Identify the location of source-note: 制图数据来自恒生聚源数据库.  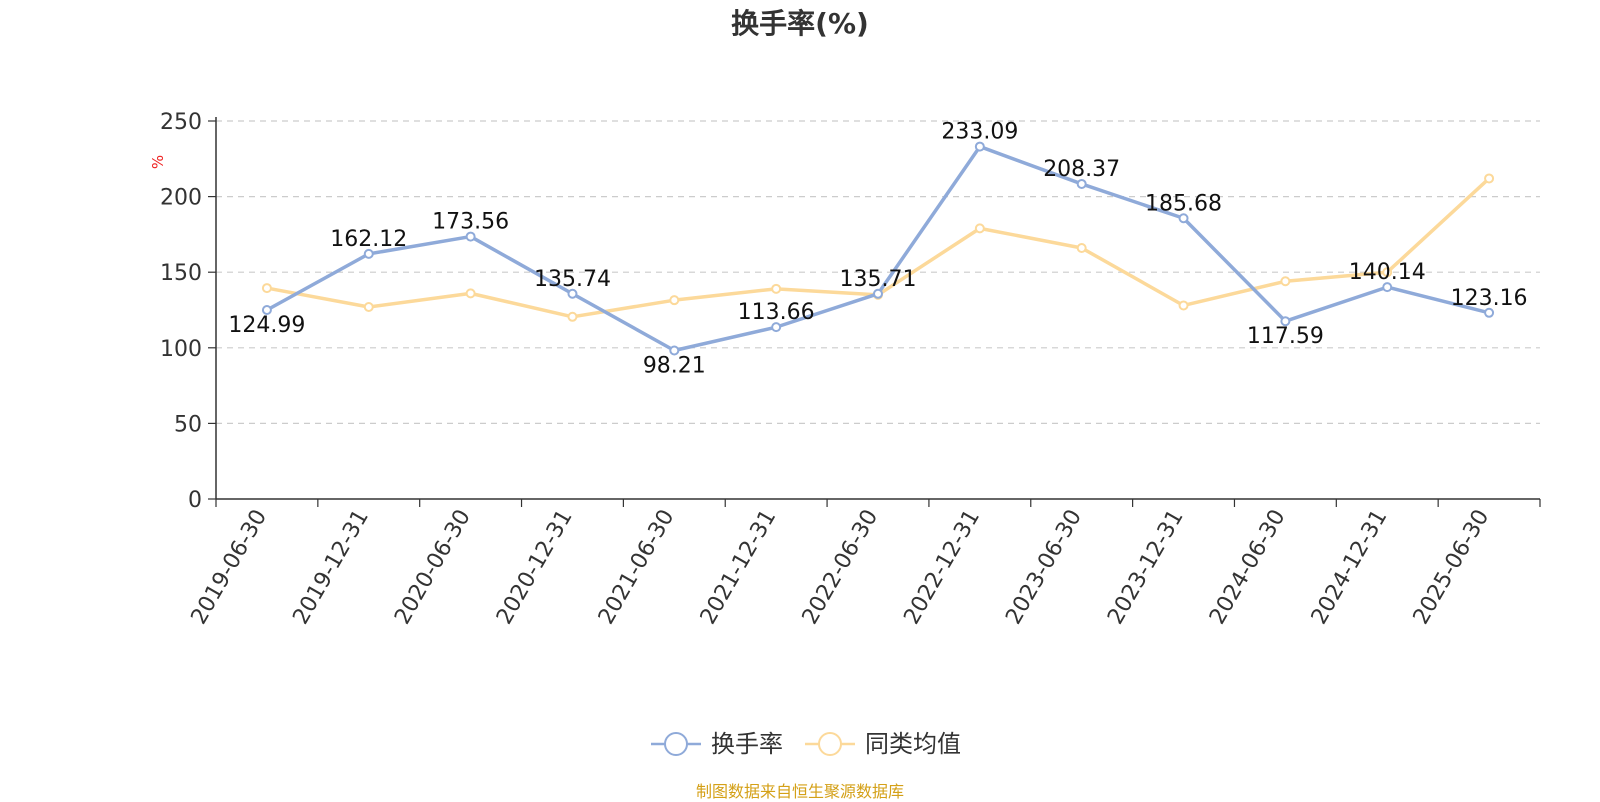
(799, 791).